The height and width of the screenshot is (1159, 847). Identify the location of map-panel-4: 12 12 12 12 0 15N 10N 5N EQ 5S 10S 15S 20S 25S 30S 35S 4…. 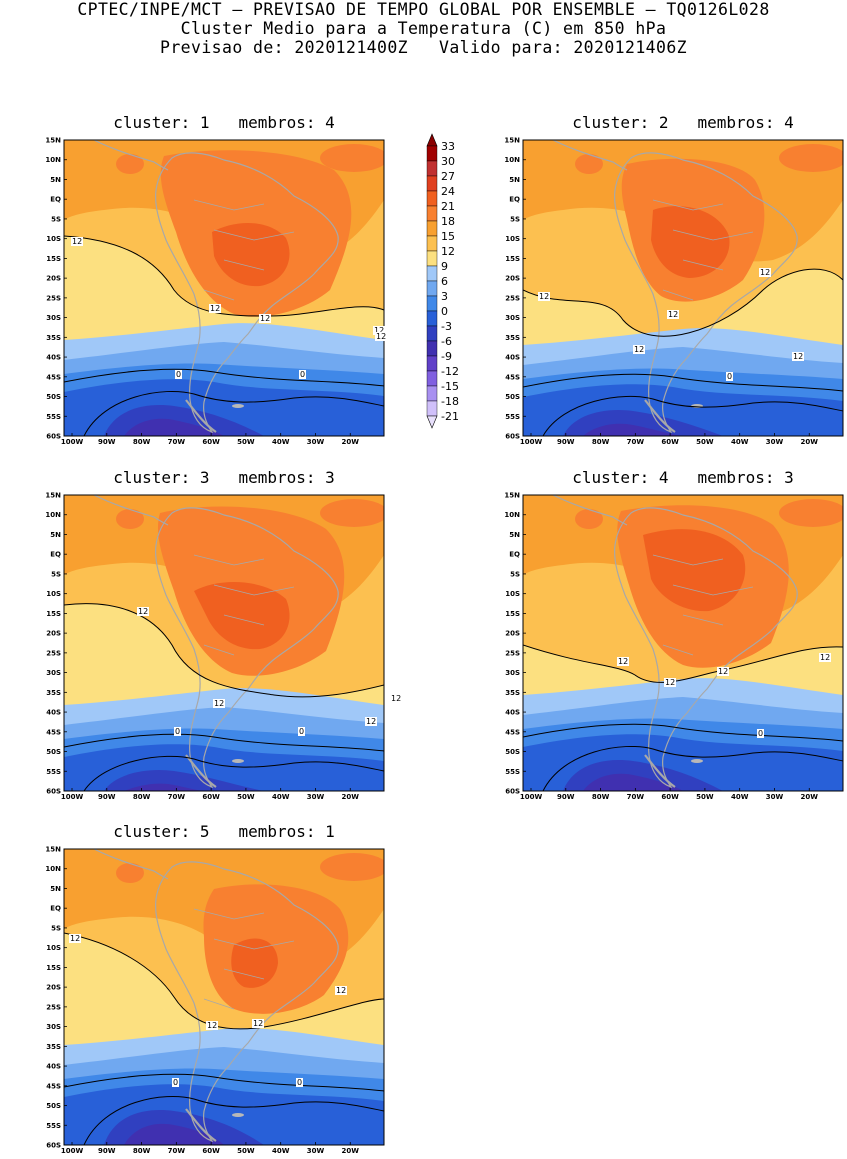
(674, 646).